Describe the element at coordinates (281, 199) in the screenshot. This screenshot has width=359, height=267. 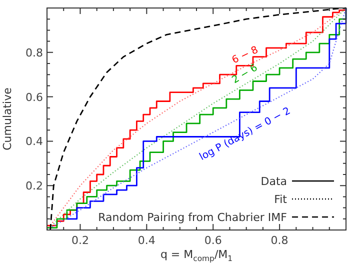
I see `annotation: Fit` at that location.